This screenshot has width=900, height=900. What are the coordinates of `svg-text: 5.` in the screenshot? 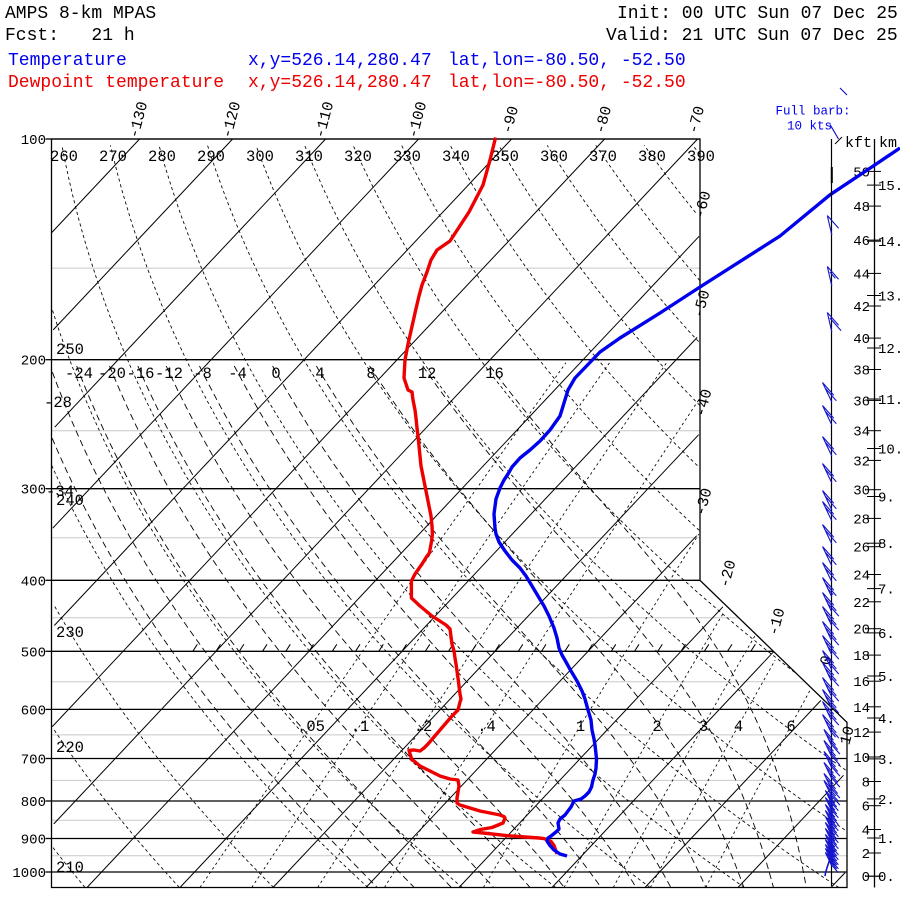 It's located at (886, 678).